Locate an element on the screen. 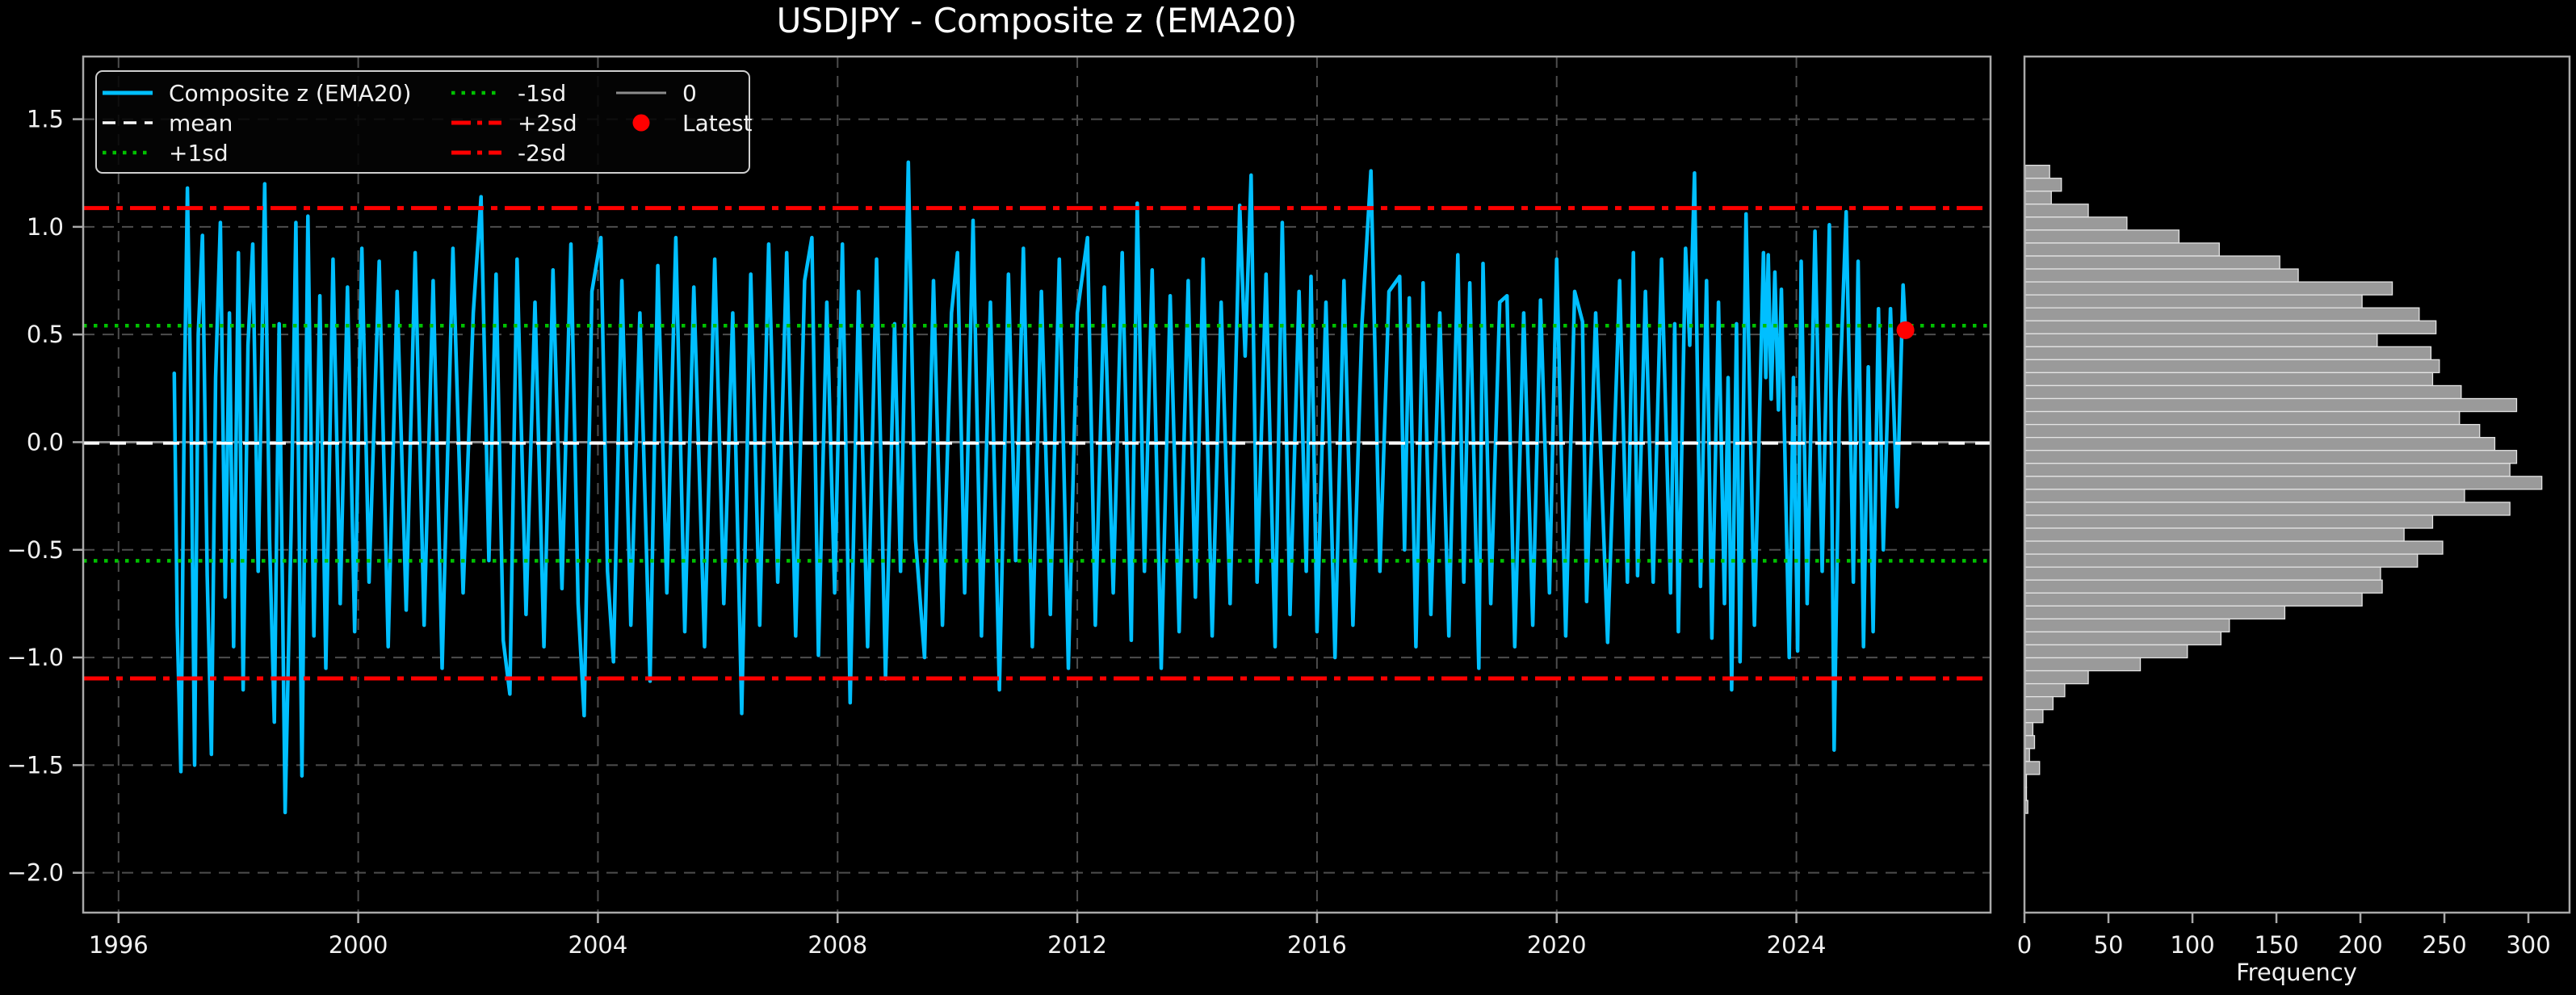 Image resolution: width=2576 pixels, height=995 pixels. latest-dot-icon is located at coordinates (641, 123).